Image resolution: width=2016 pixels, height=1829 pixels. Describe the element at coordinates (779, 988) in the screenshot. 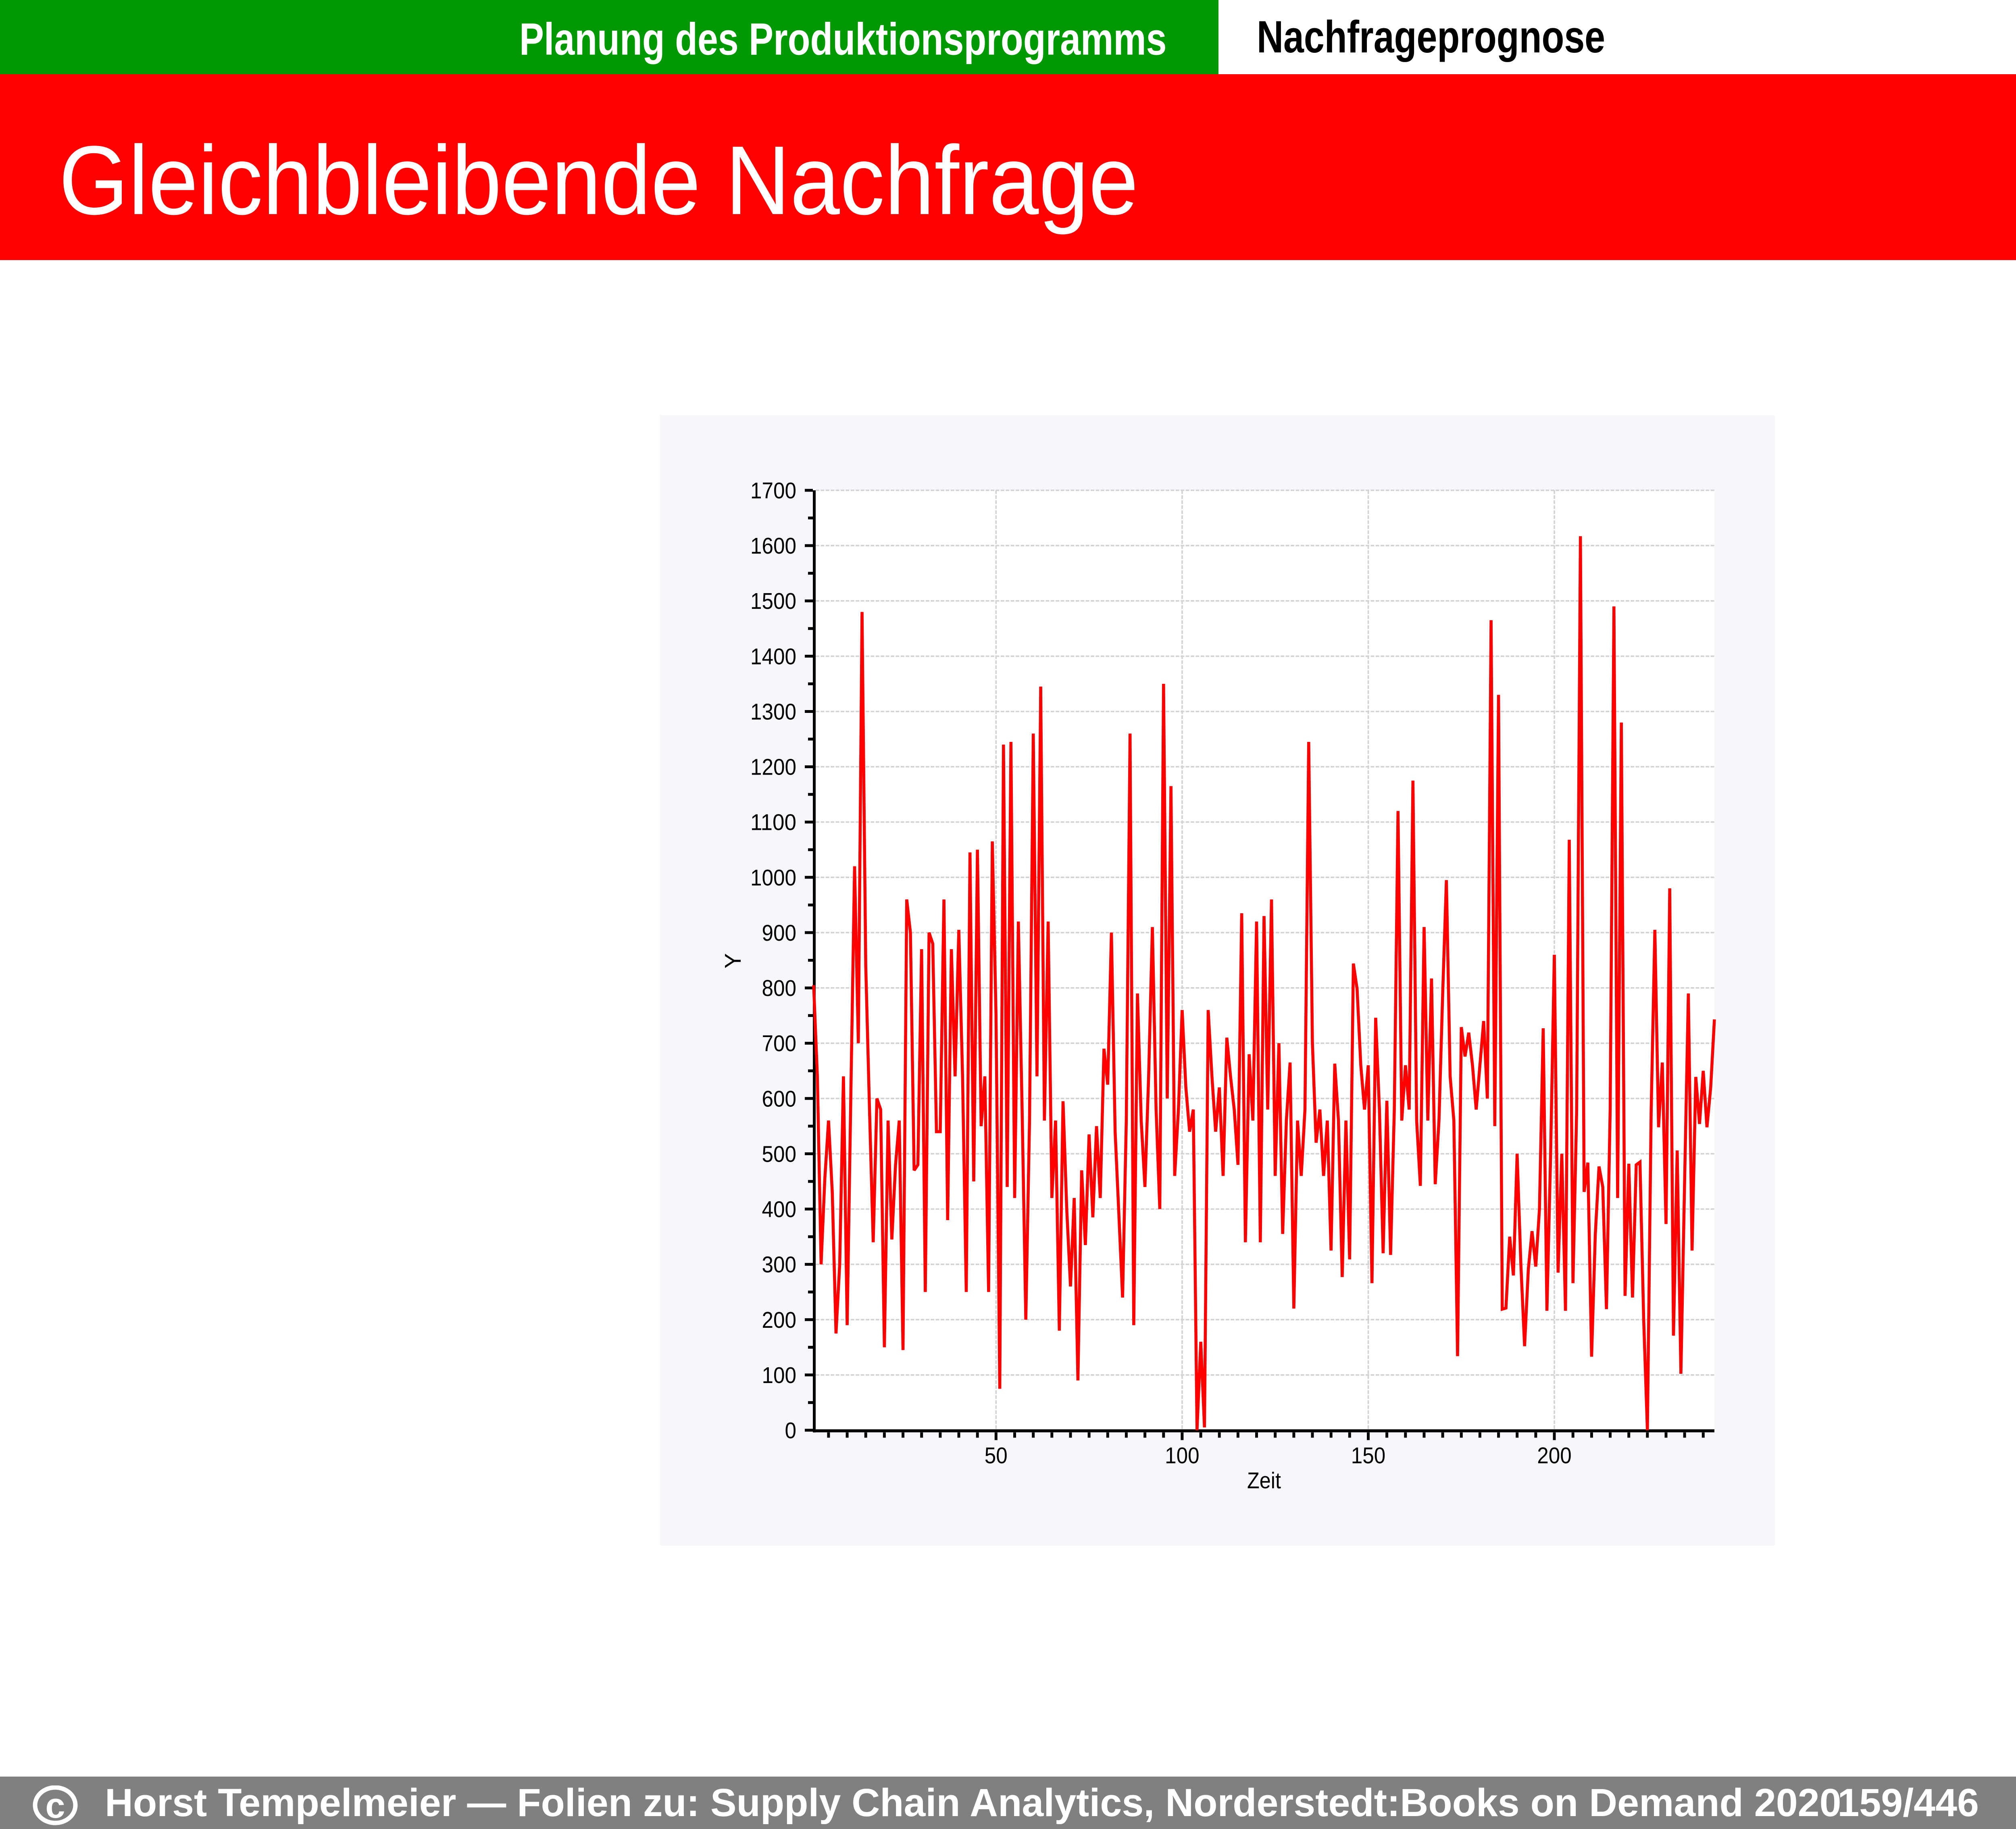

I see `svg-text: 800` at that location.